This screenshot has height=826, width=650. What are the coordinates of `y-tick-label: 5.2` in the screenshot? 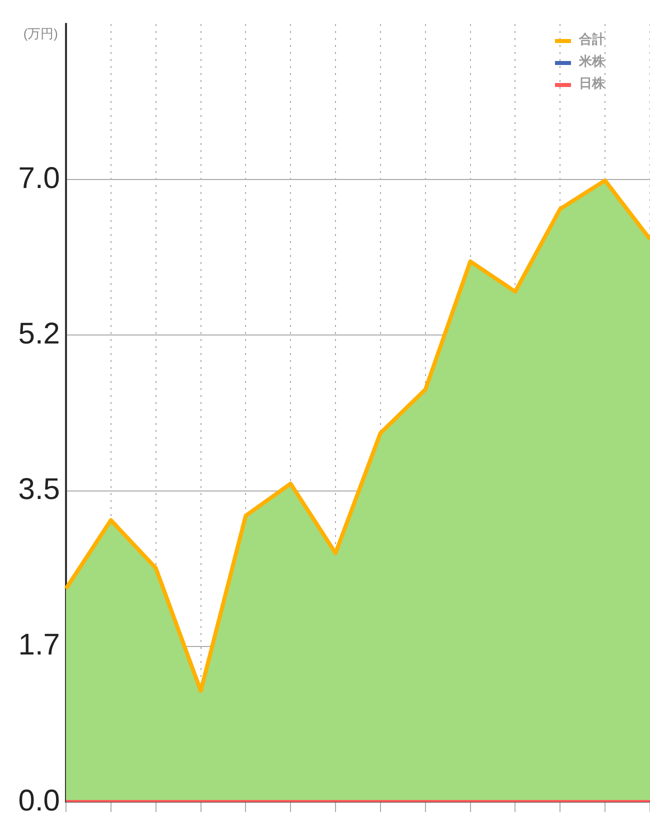 It's located at (39, 333).